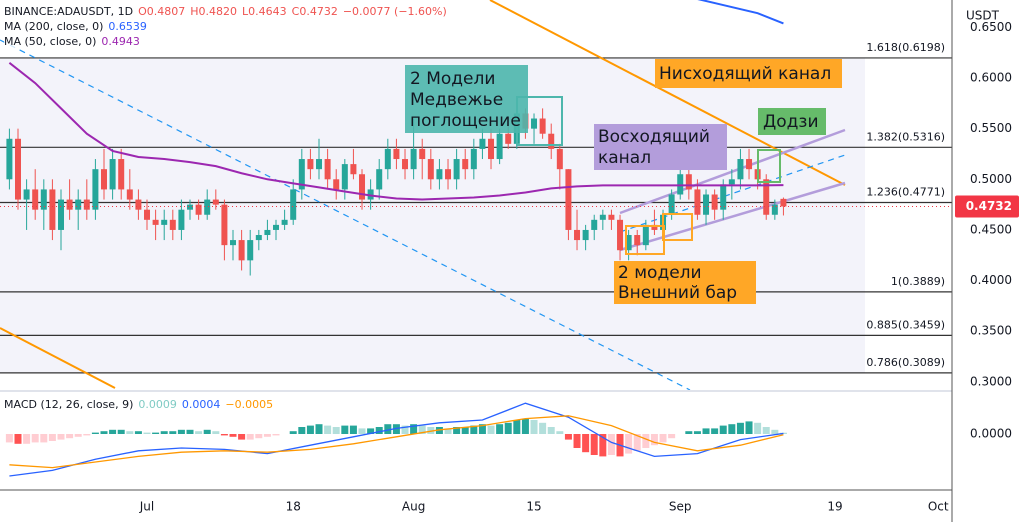  I want to click on y-tick-label: 0.4500, so click(991, 229).